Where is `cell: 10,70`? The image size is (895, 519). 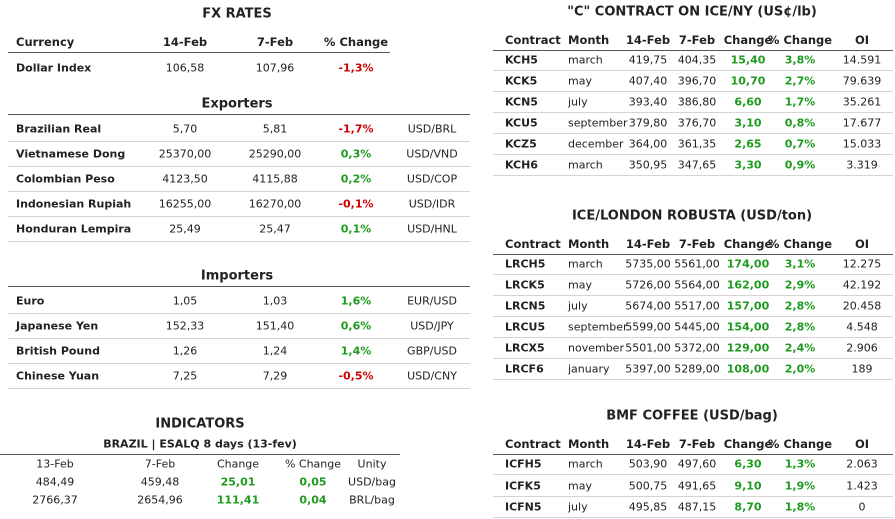 cell: 10,70 is located at coordinates (748, 81).